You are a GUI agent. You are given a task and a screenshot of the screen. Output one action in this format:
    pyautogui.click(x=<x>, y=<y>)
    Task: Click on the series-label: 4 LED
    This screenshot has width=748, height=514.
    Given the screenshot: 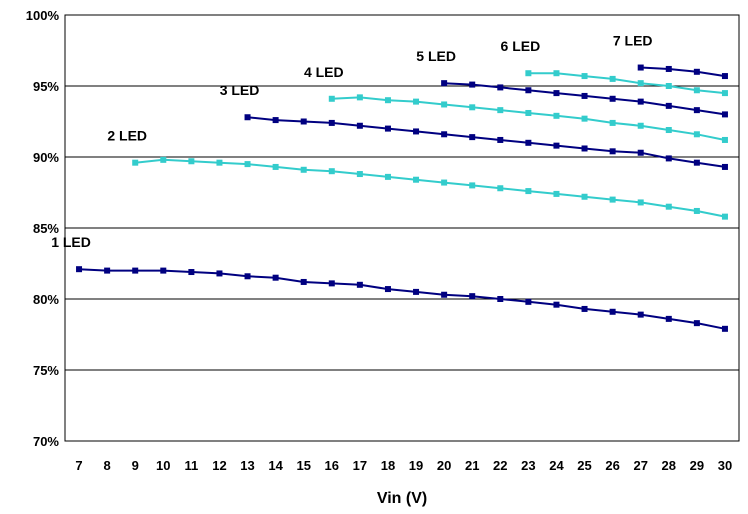 What is the action you would take?
    pyautogui.click(x=324, y=72)
    